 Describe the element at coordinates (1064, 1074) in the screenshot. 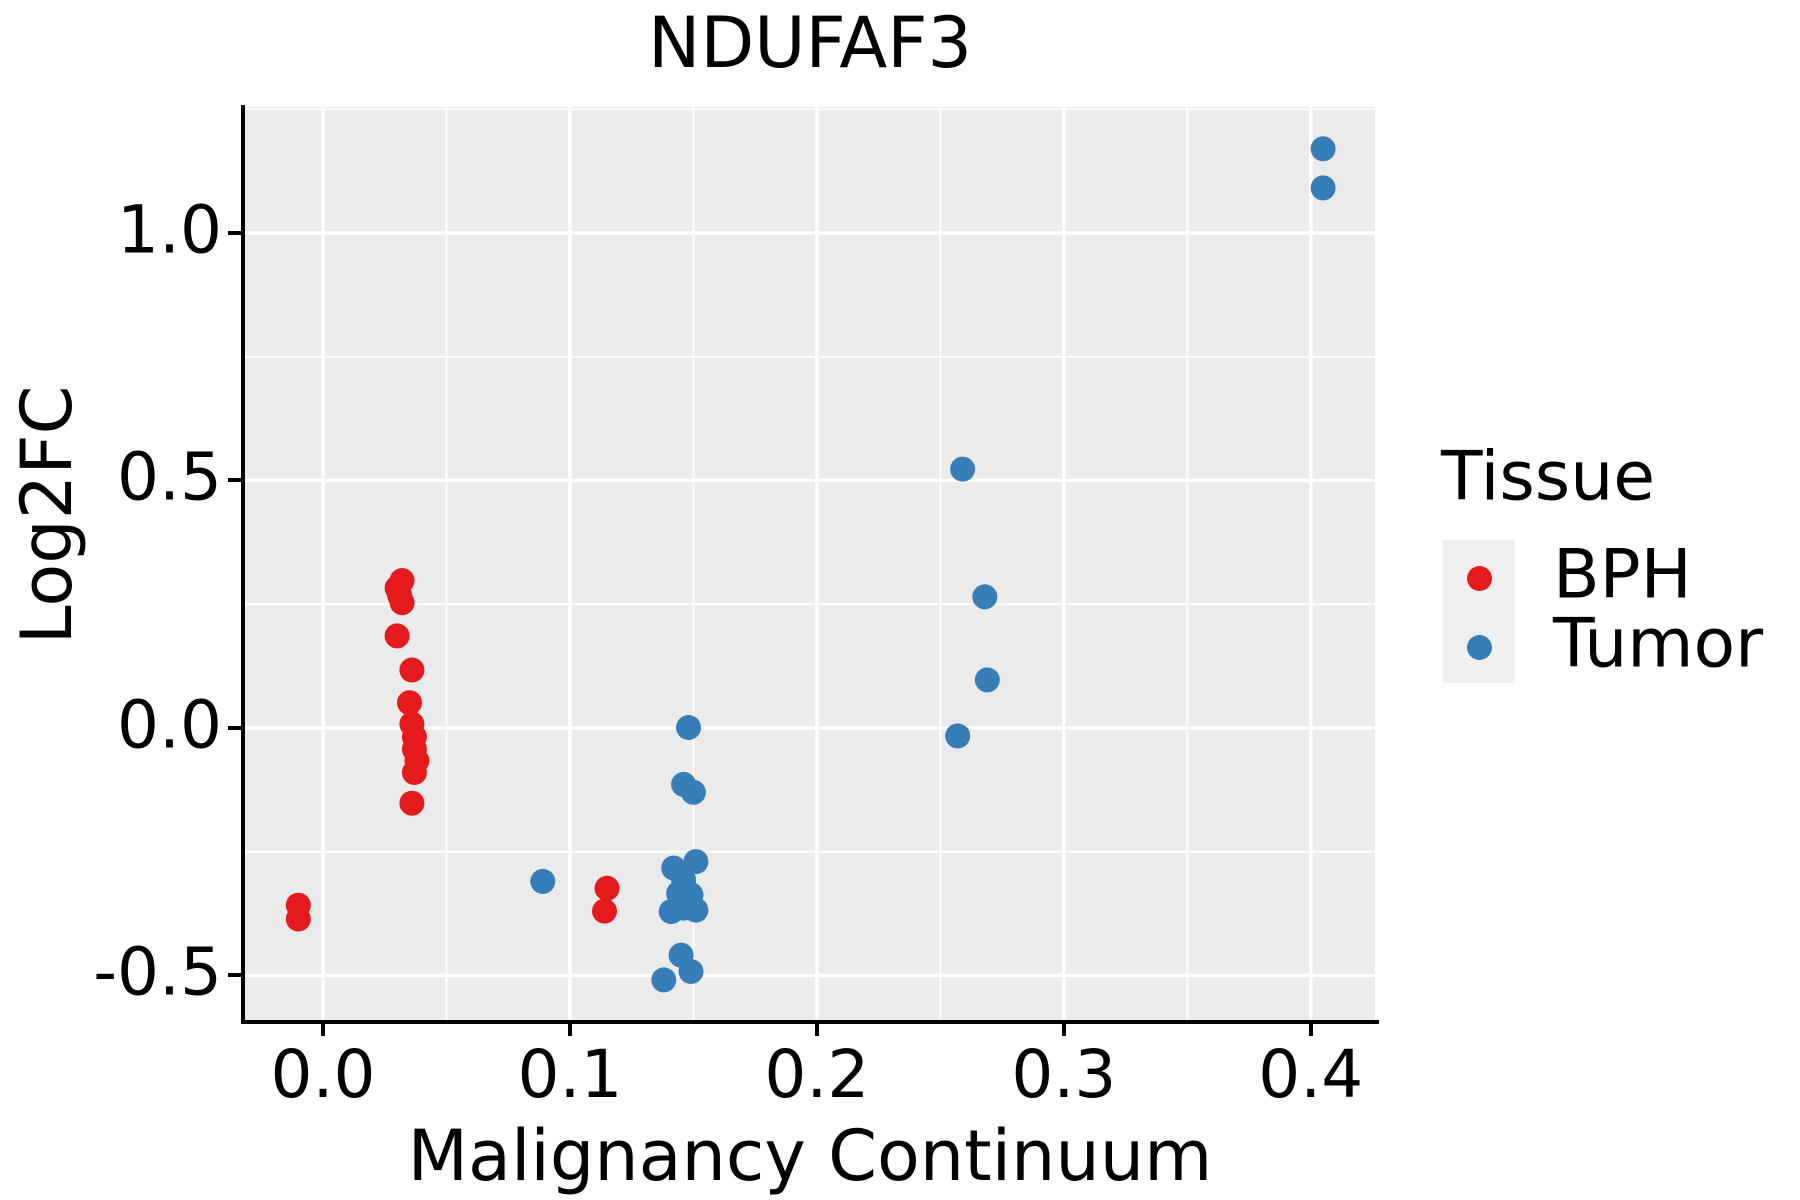

I see `x-tick-label: 0.3` at that location.